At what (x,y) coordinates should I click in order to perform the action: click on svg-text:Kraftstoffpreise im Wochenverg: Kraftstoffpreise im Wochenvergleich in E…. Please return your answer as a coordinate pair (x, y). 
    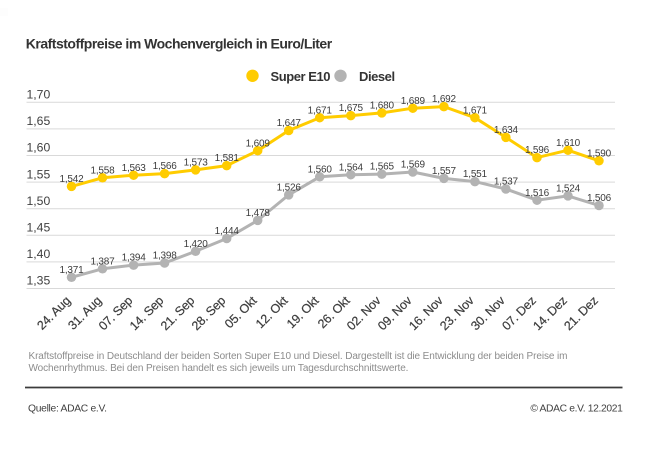
    Looking at the image, I should click on (179, 44).